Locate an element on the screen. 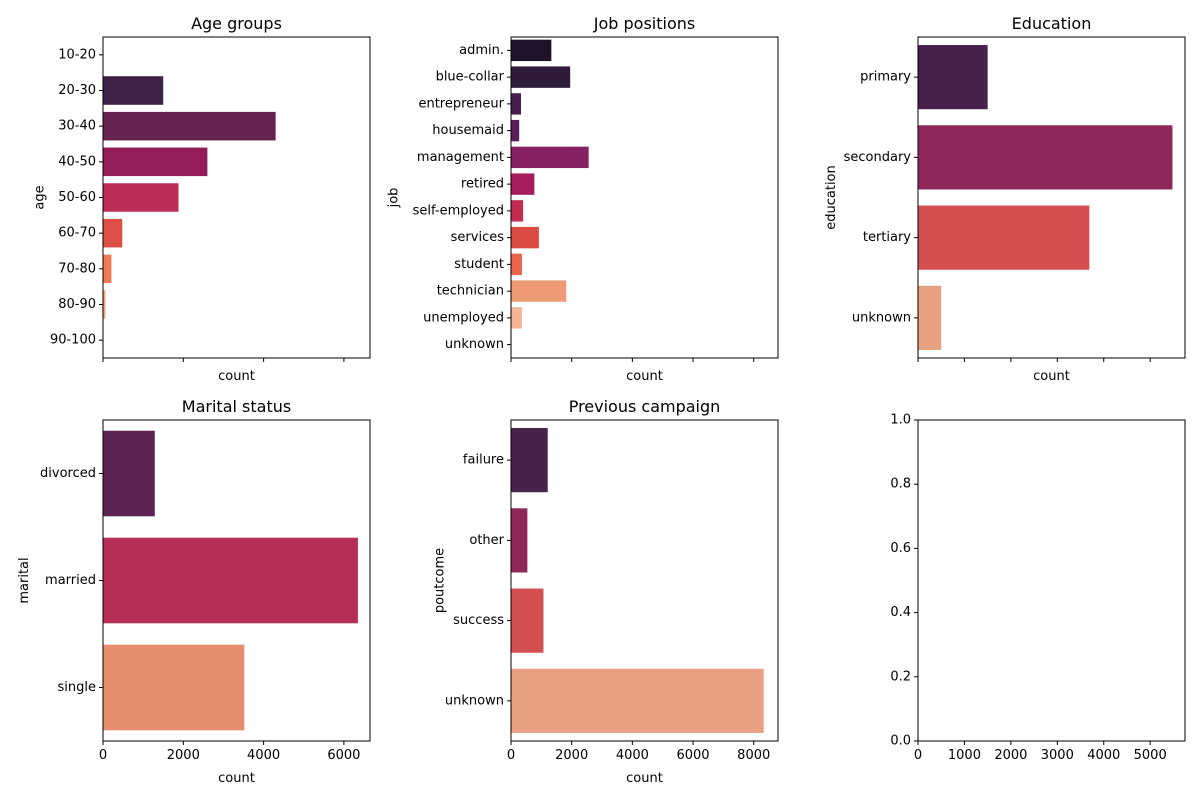 Image resolution: width=1200 pixels, height=804 pixels. y-tick-label: self-employed is located at coordinates (458, 210).